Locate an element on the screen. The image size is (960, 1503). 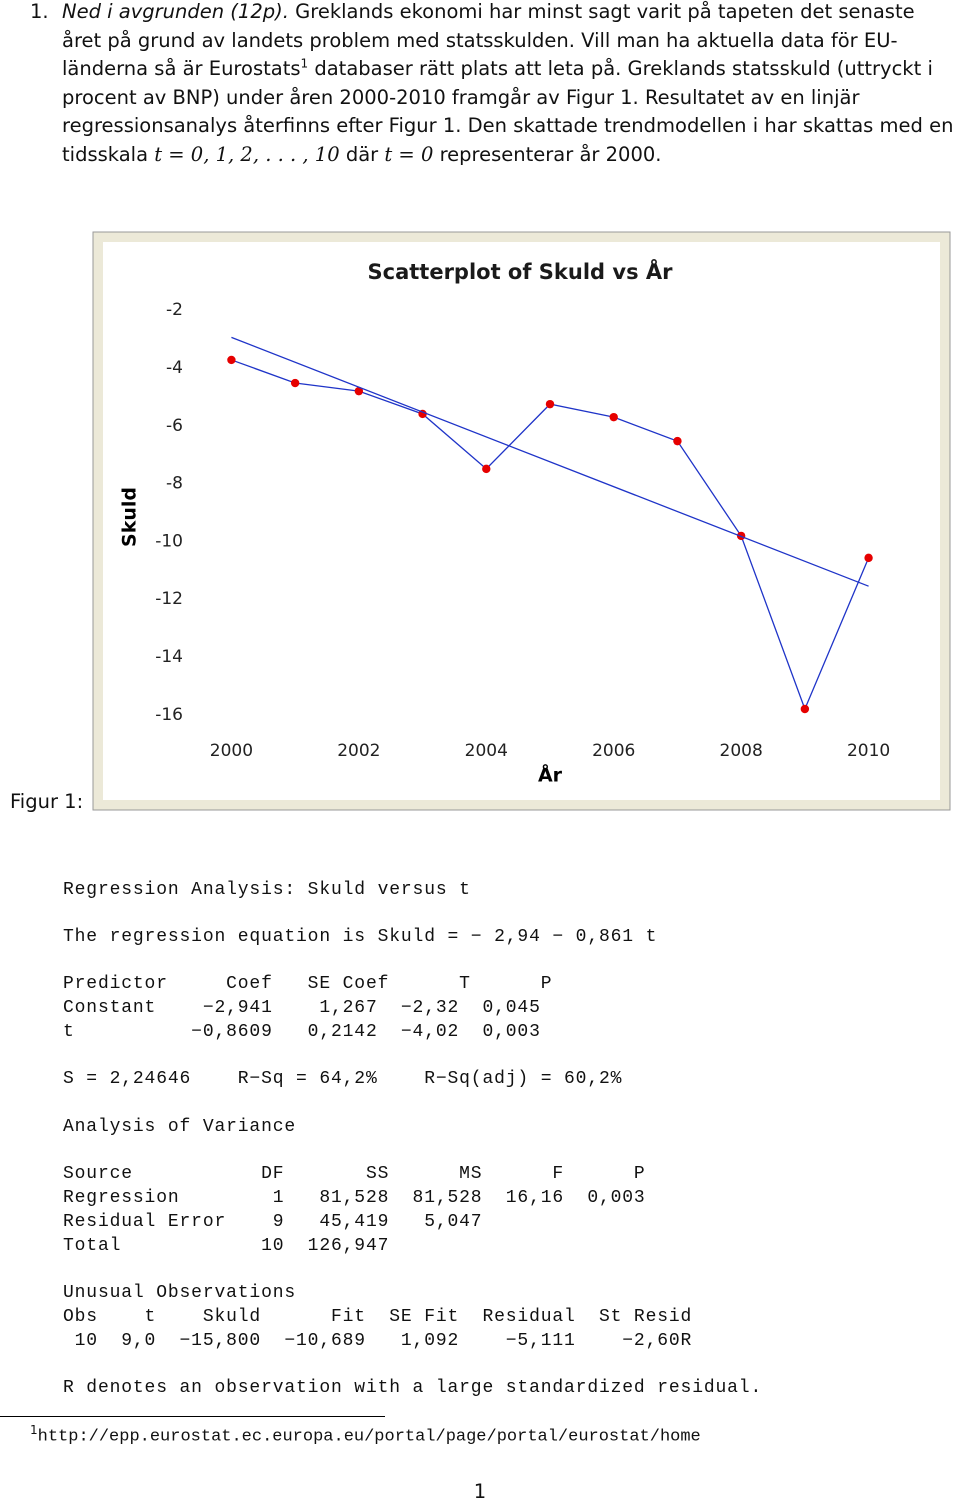
output-line: Constant −2,941 1,267 −2,32 0,045 is located at coordinates (302, 1008).